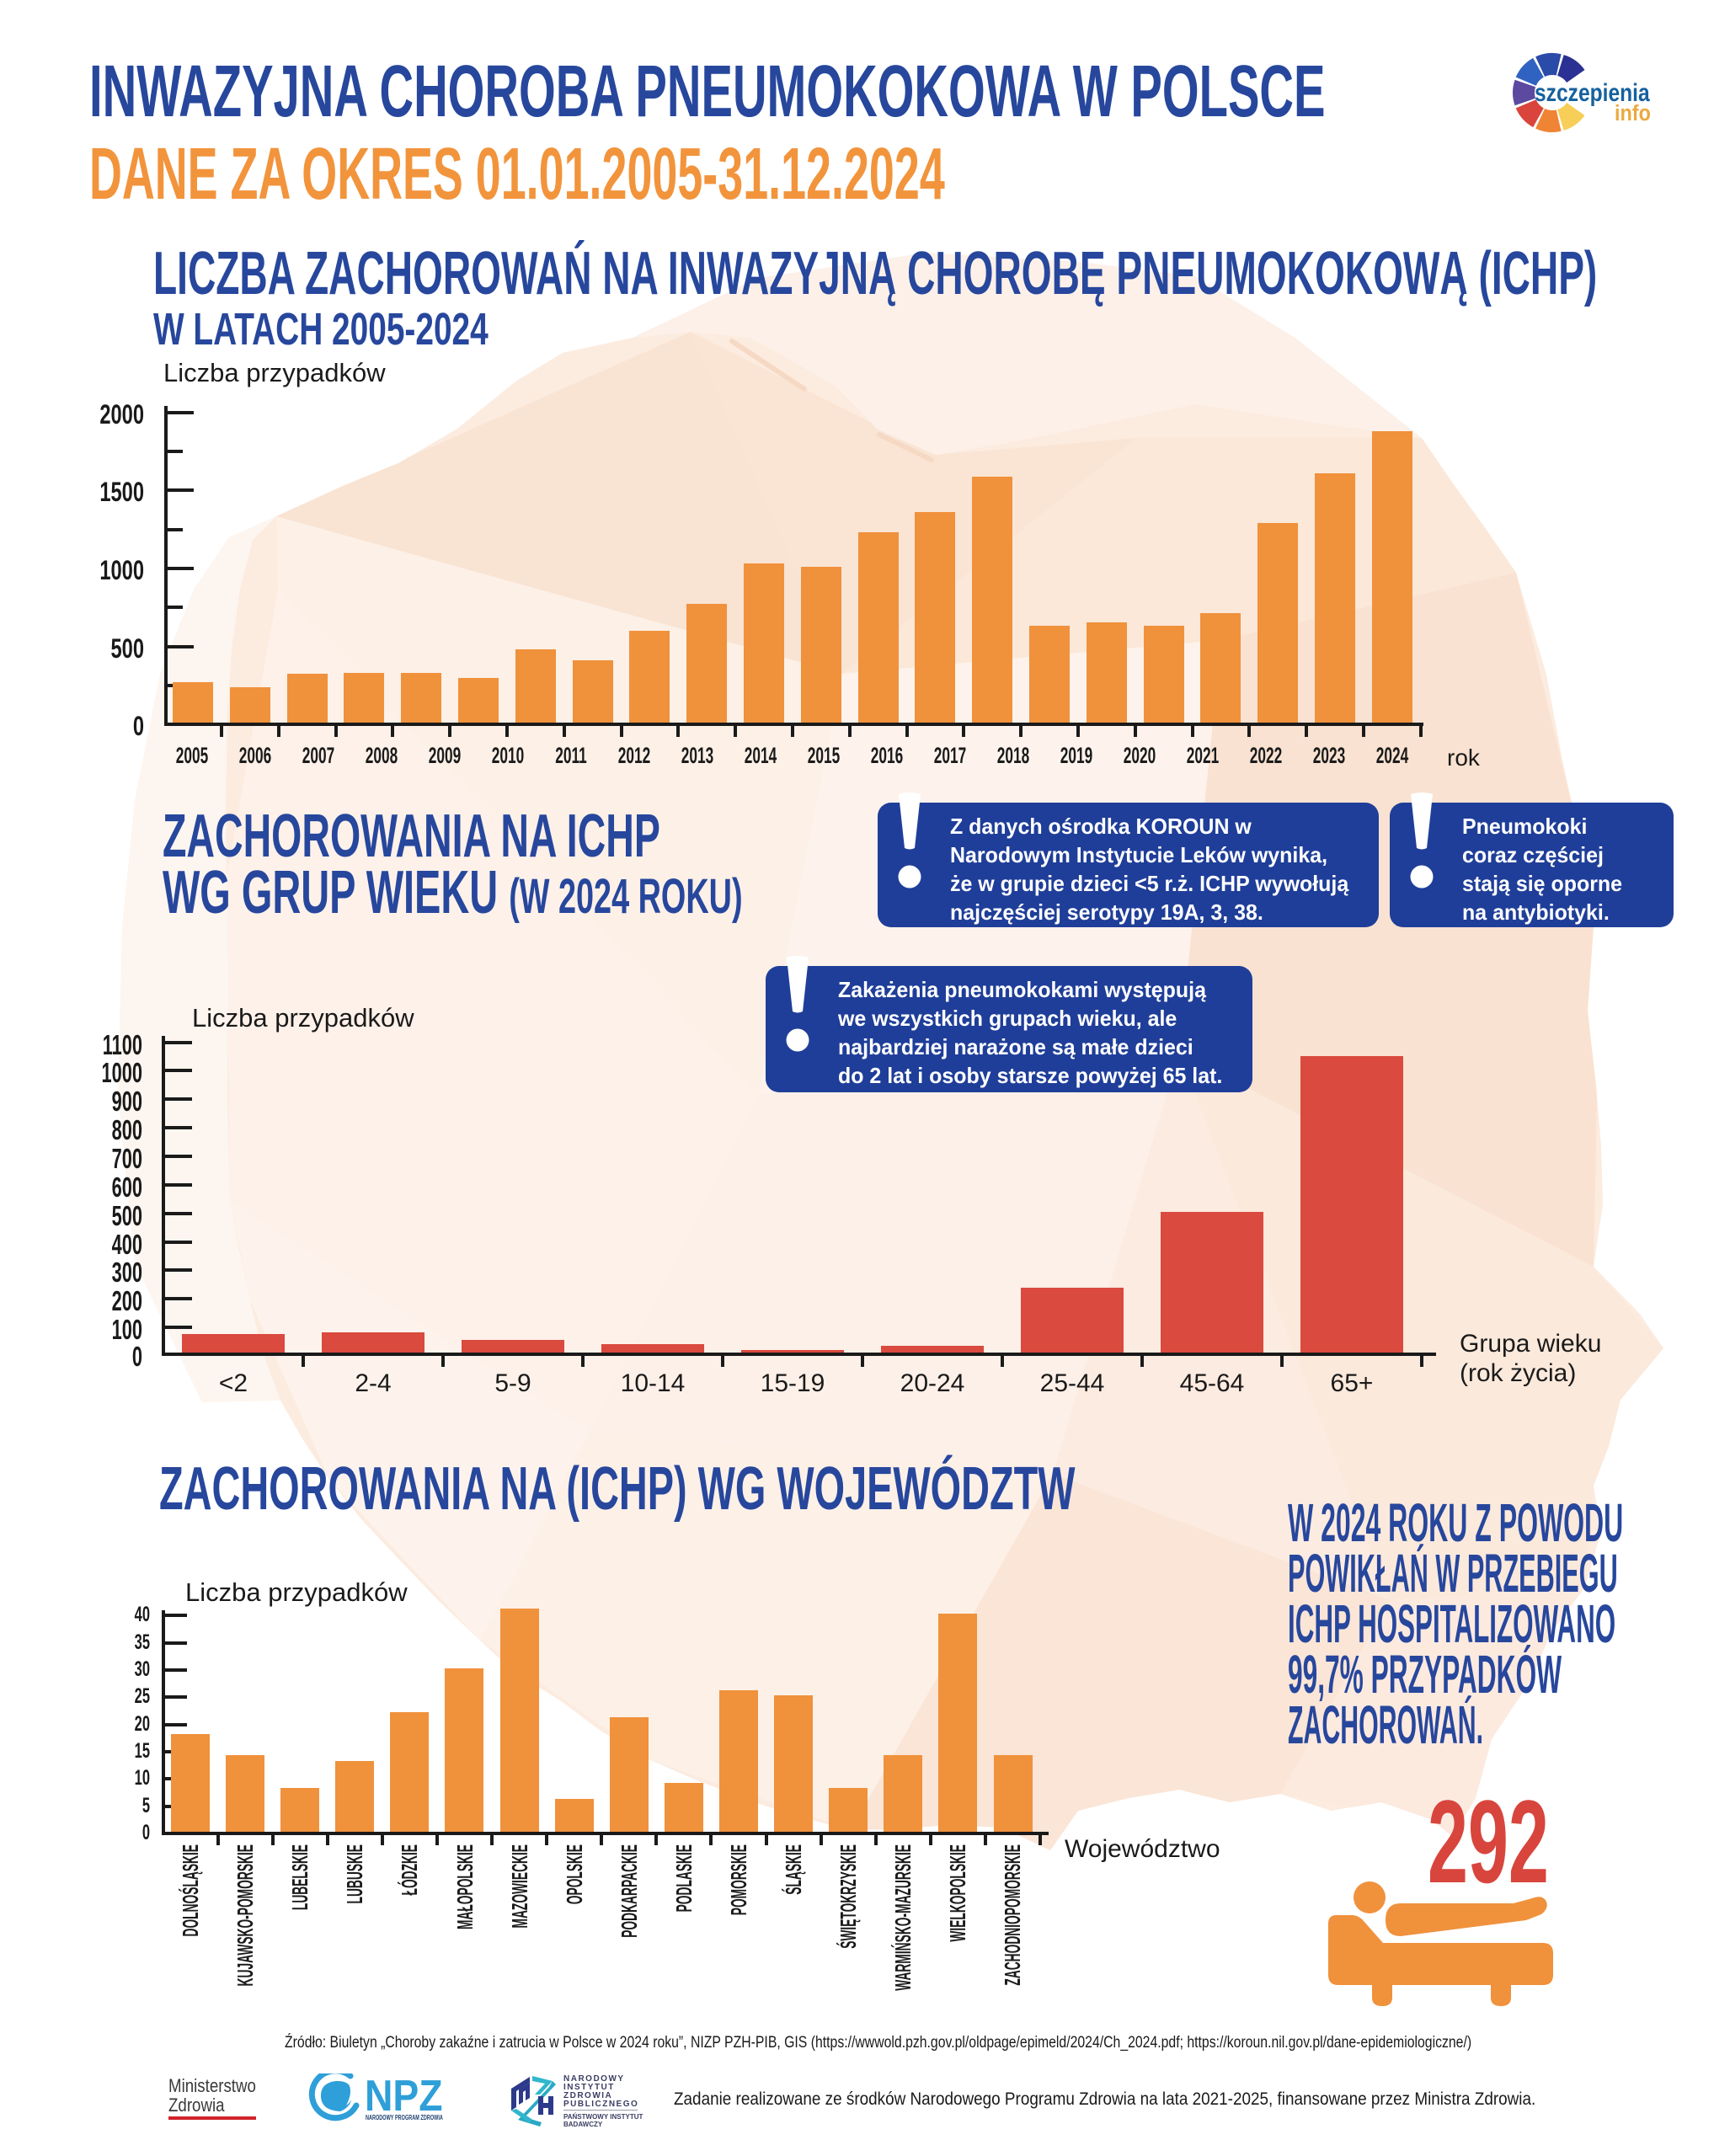 The image size is (1730, 2156). What do you see at coordinates (1592, 92) in the screenshot?
I see `svg-text: szczepienia` at bounding box center [1592, 92].